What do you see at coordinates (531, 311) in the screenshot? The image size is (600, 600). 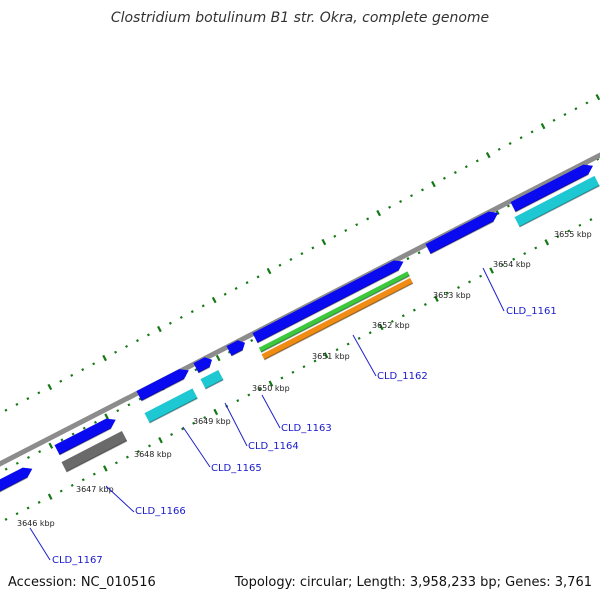 I see `gene-label-cld-1161: CLD_1161` at bounding box center [531, 311].